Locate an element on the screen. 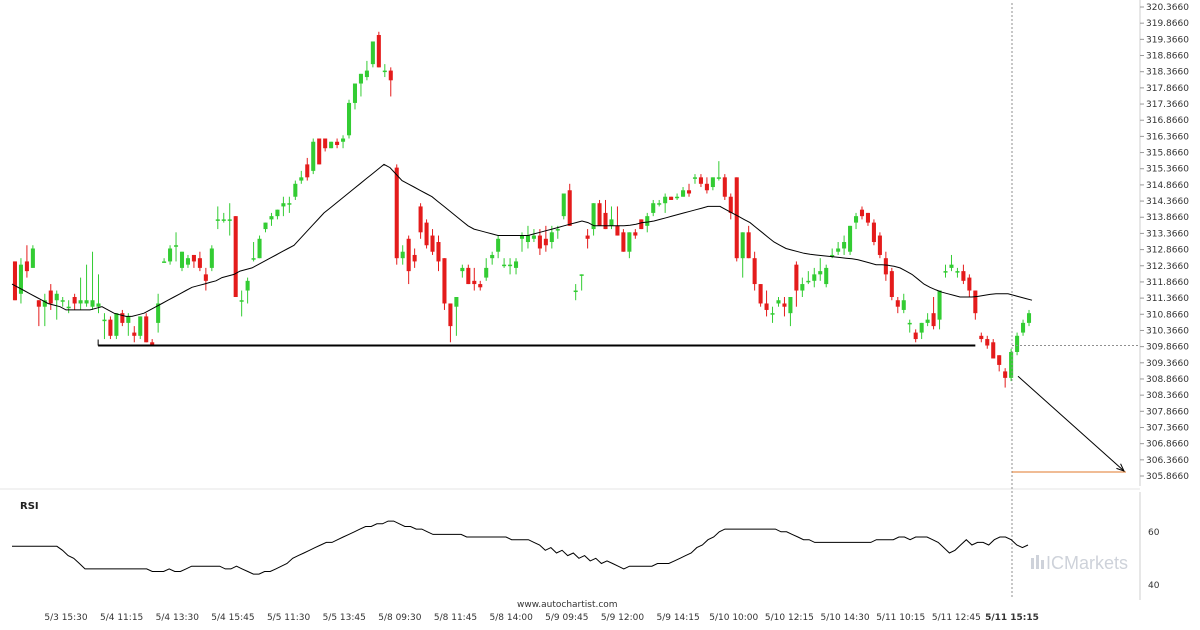  price-tick-label: 316.8660 is located at coordinates (1167, 121).